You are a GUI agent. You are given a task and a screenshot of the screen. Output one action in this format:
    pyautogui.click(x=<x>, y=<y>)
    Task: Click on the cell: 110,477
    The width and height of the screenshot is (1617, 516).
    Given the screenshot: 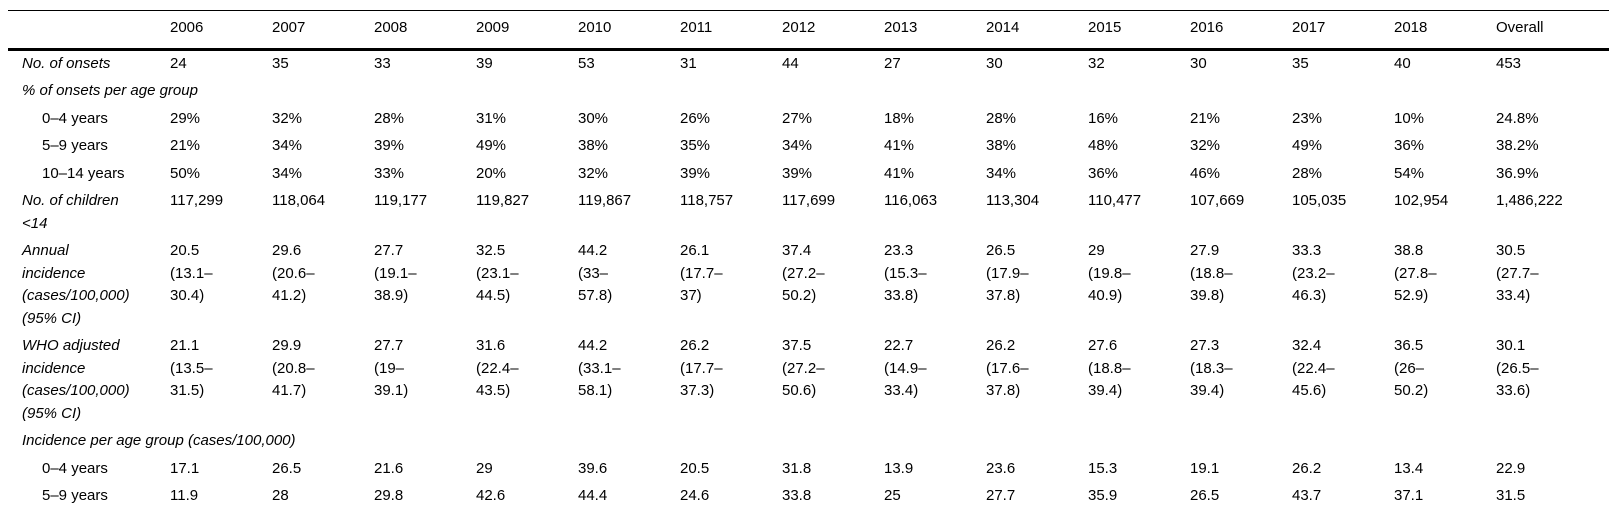 What is the action you would take?
    pyautogui.click(x=1115, y=200)
    